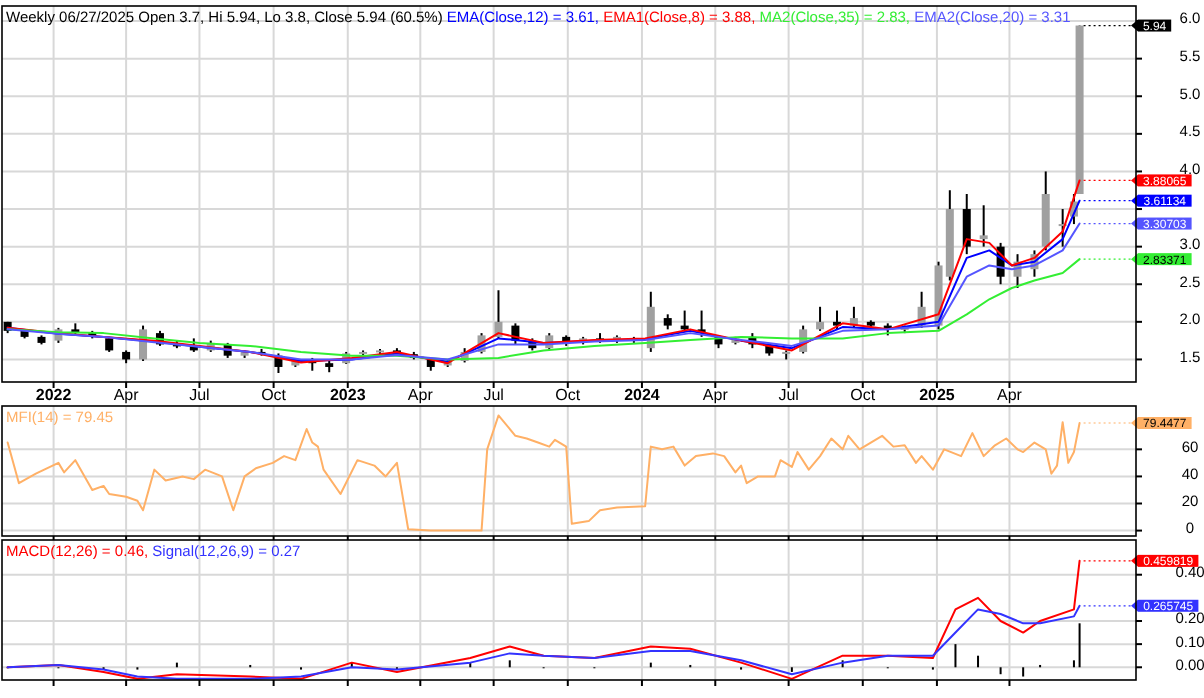  What do you see at coordinates (54, 395) in the screenshot?
I see `x-tick-label: 2022` at bounding box center [54, 395].